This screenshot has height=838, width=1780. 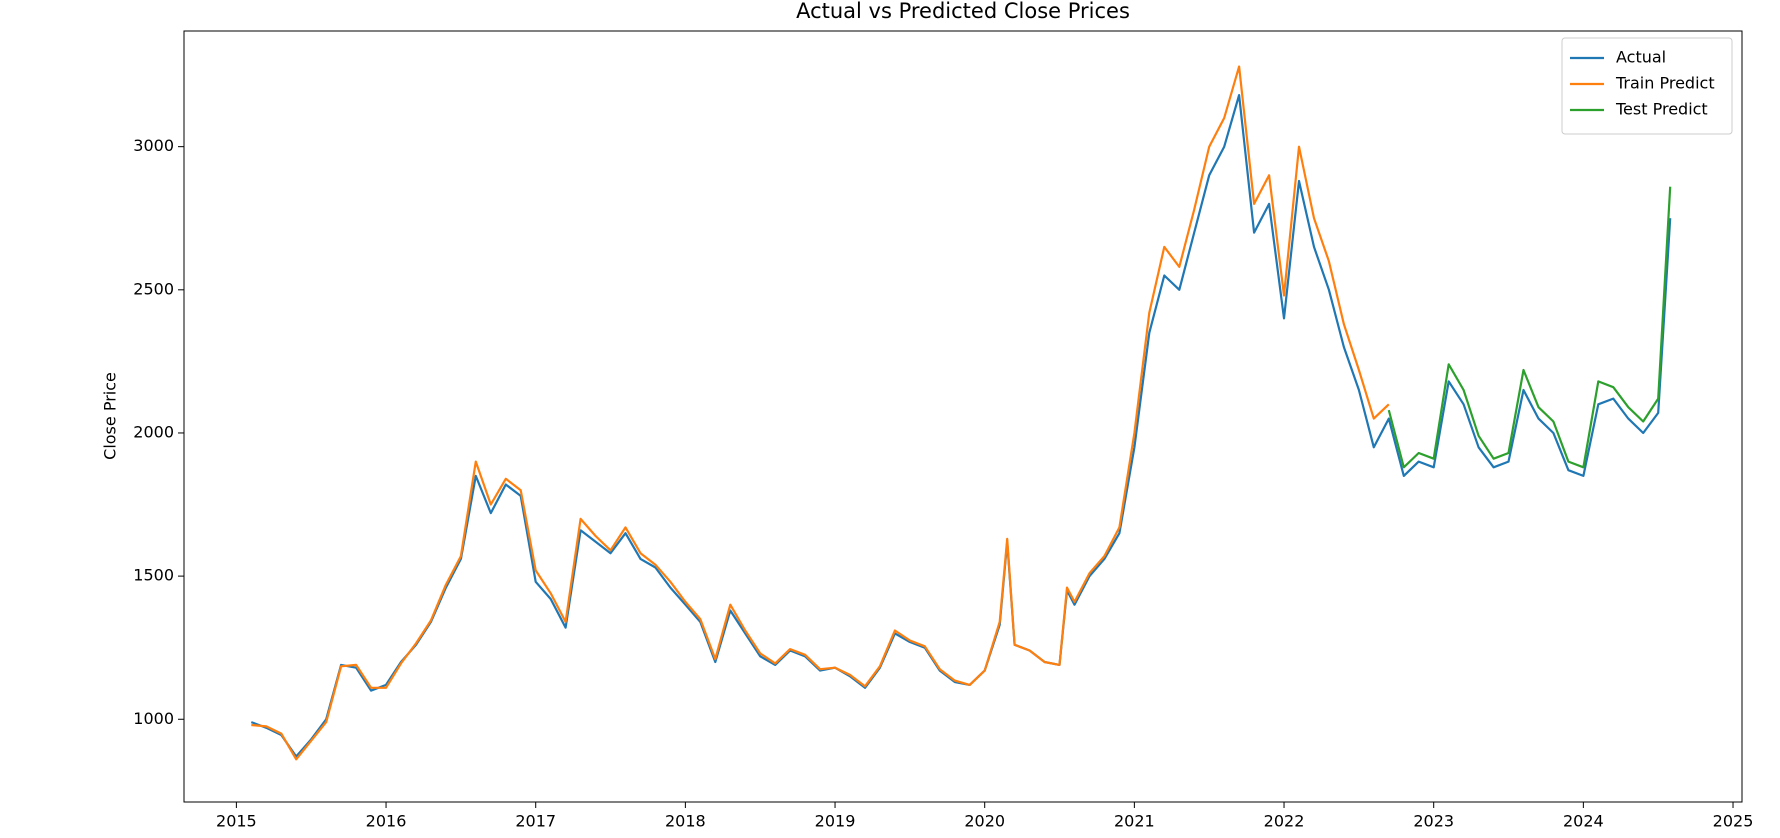 What do you see at coordinates (835, 821) in the screenshot?
I see `x-tick-label: 2019` at bounding box center [835, 821].